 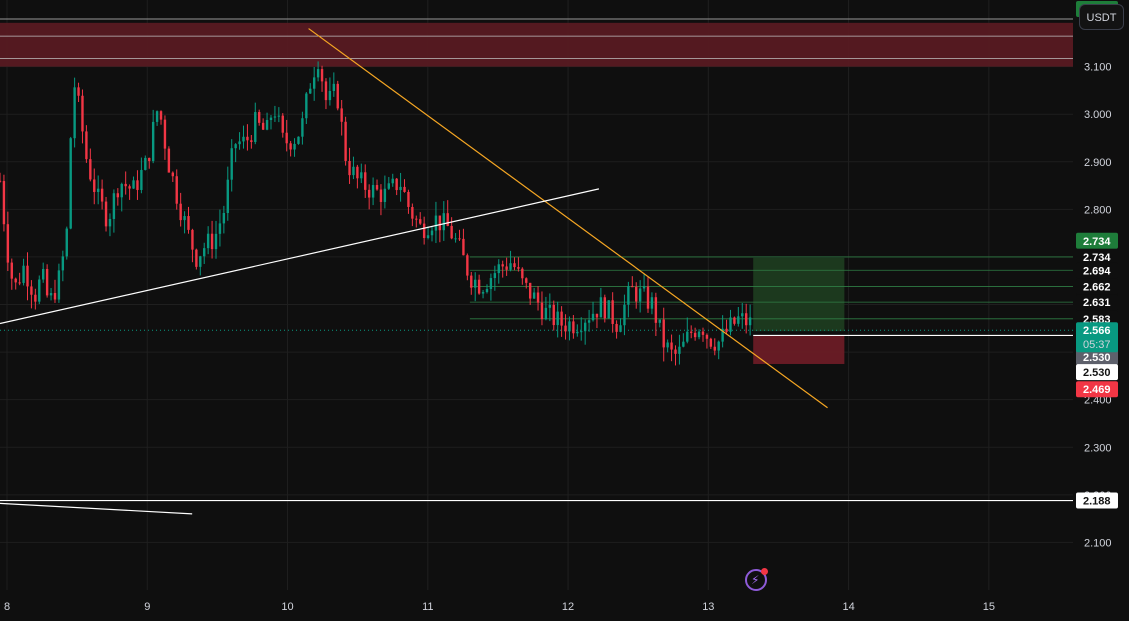 I want to click on time-tick-label: 8, so click(x=7, y=607).